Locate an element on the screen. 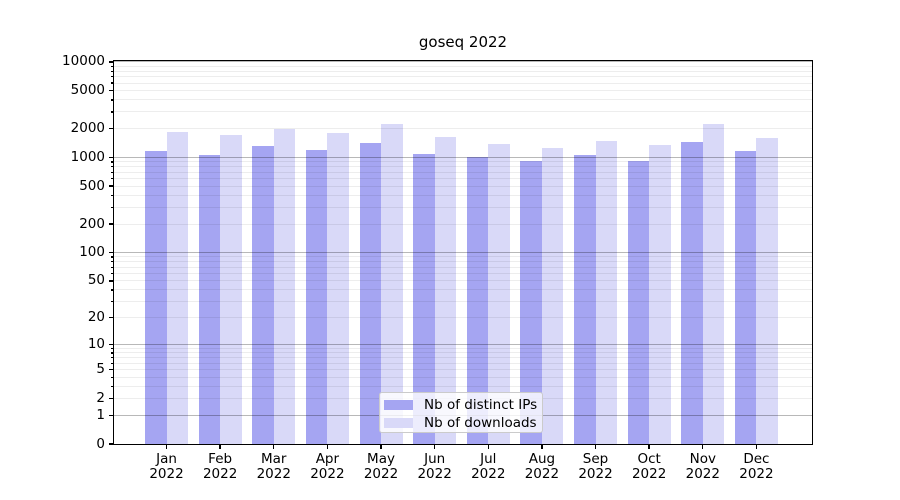 This screenshot has width=900, height=500. legend-label-distinct-ips: Nb of distinct IPs is located at coordinates (481, 405).